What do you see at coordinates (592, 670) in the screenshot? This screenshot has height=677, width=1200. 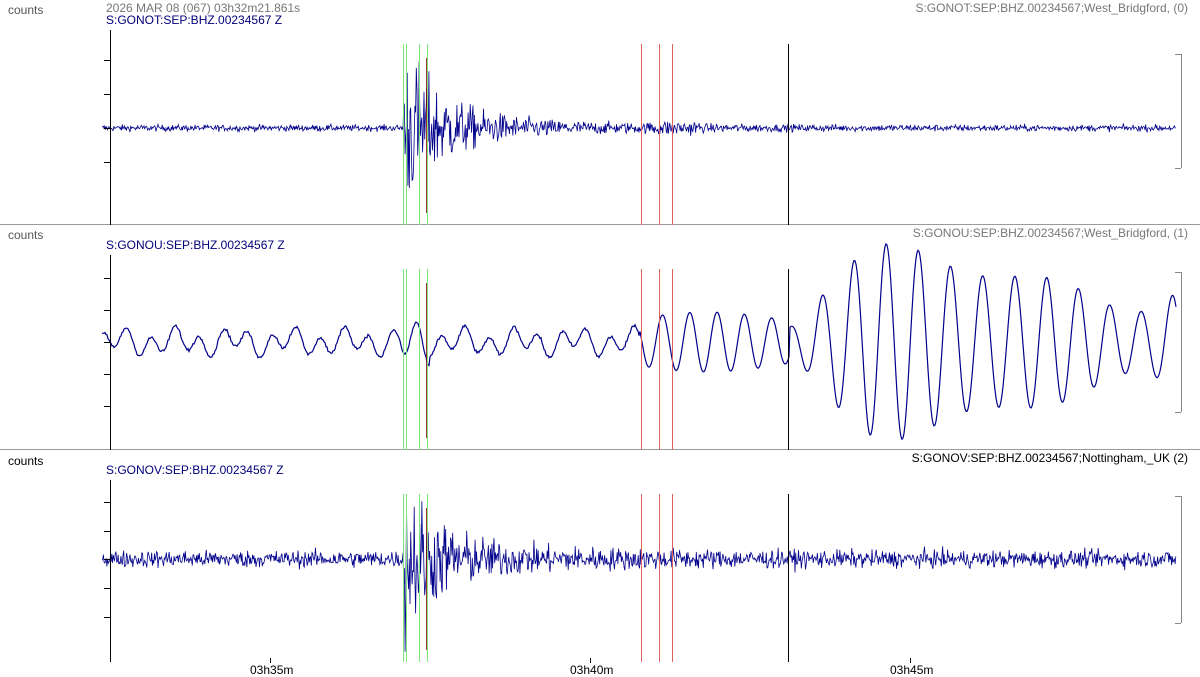 I see `time-axis-label-2: 03h40m` at bounding box center [592, 670].